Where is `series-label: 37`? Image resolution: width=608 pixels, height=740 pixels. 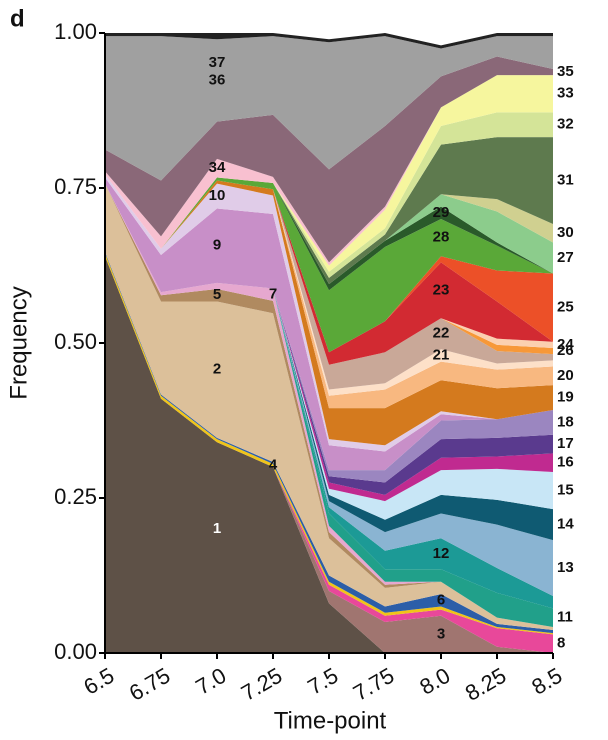 series-label: 37 is located at coordinates (217, 62).